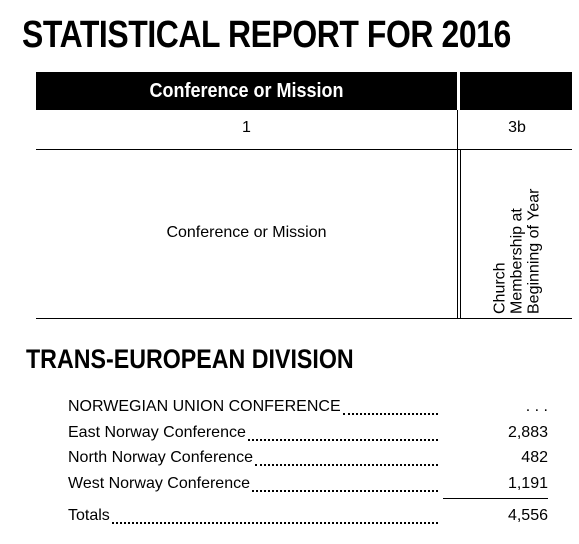 The height and width of the screenshot is (544, 579). I want to click on header-separator, so click(458, 91).